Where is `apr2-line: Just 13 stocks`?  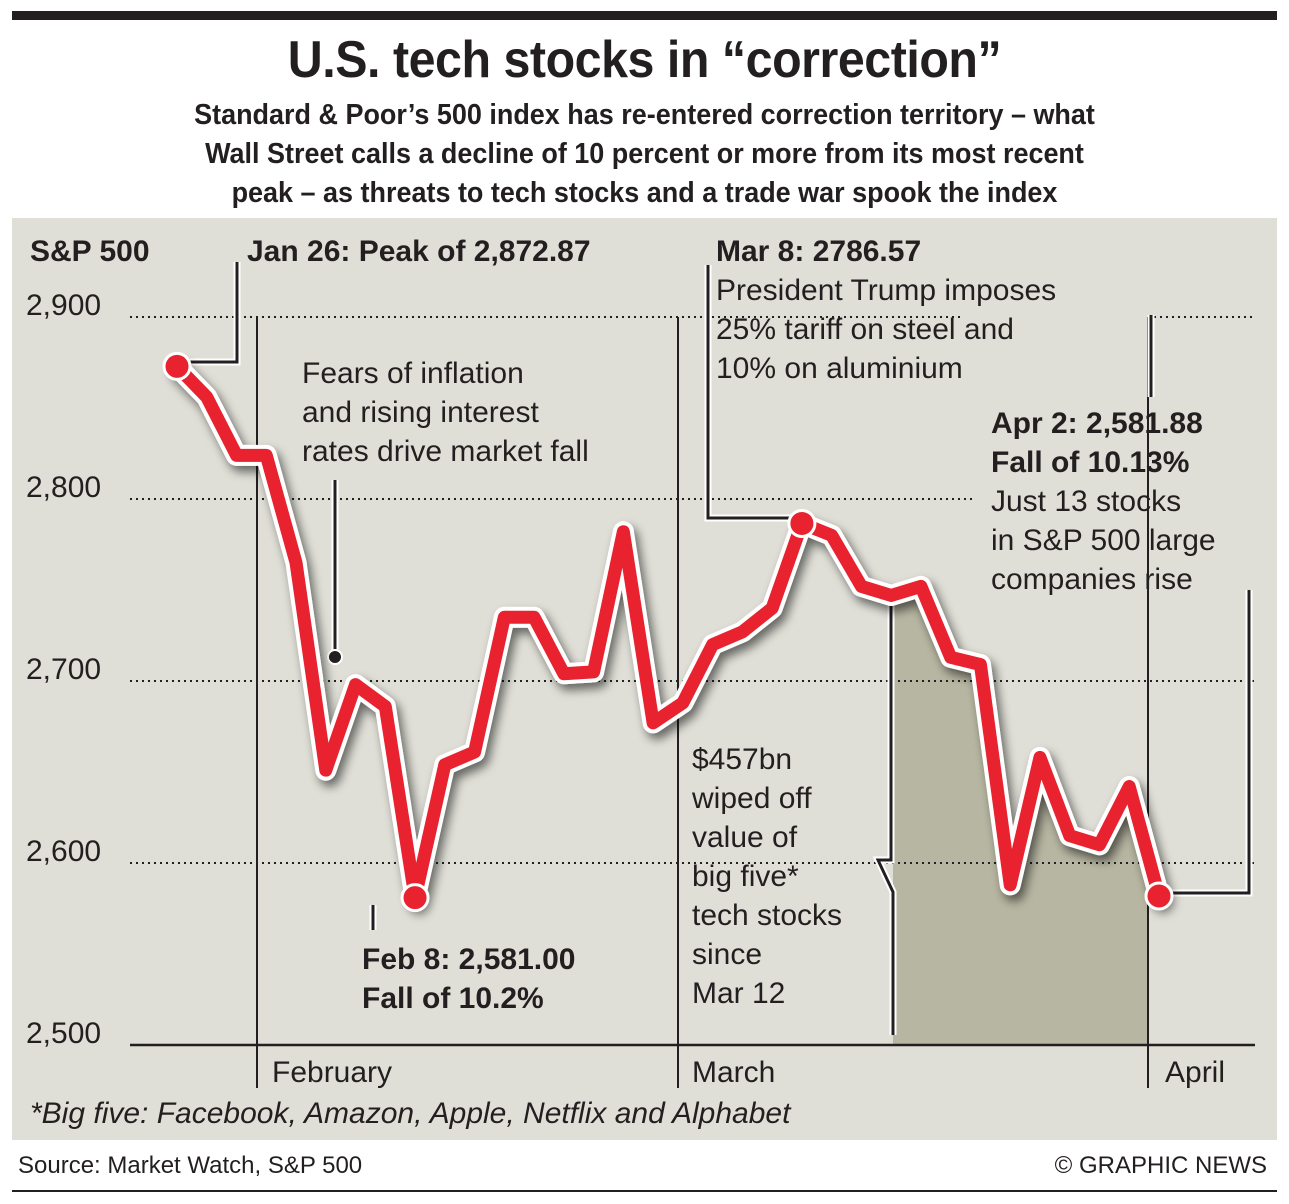 apr2-line: Just 13 stocks is located at coordinates (1086, 501).